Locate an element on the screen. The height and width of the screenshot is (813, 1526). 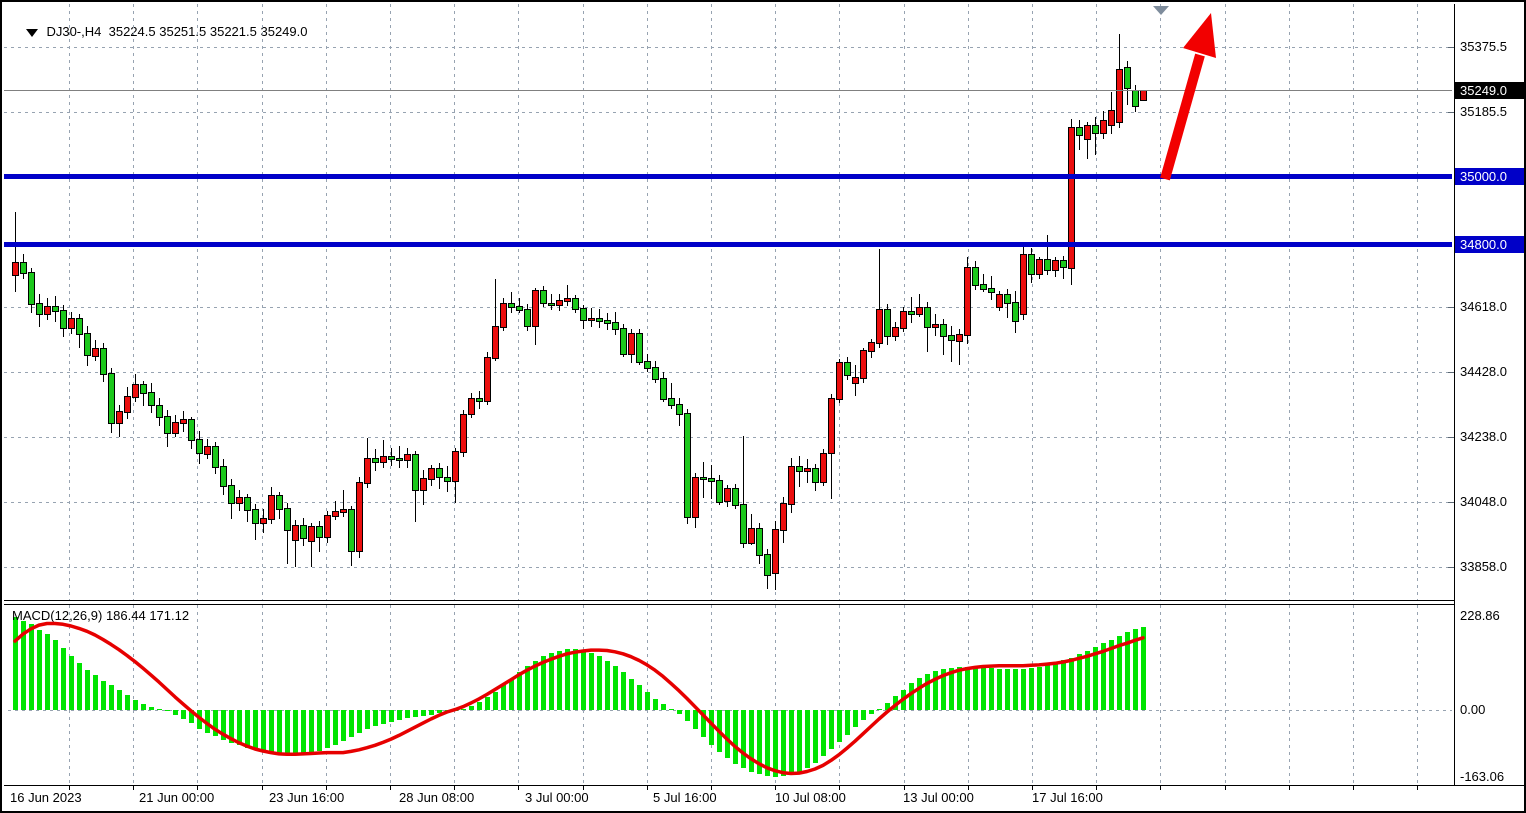
time-axis-label: 16 Jun 2023 is located at coordinates (46, 797).